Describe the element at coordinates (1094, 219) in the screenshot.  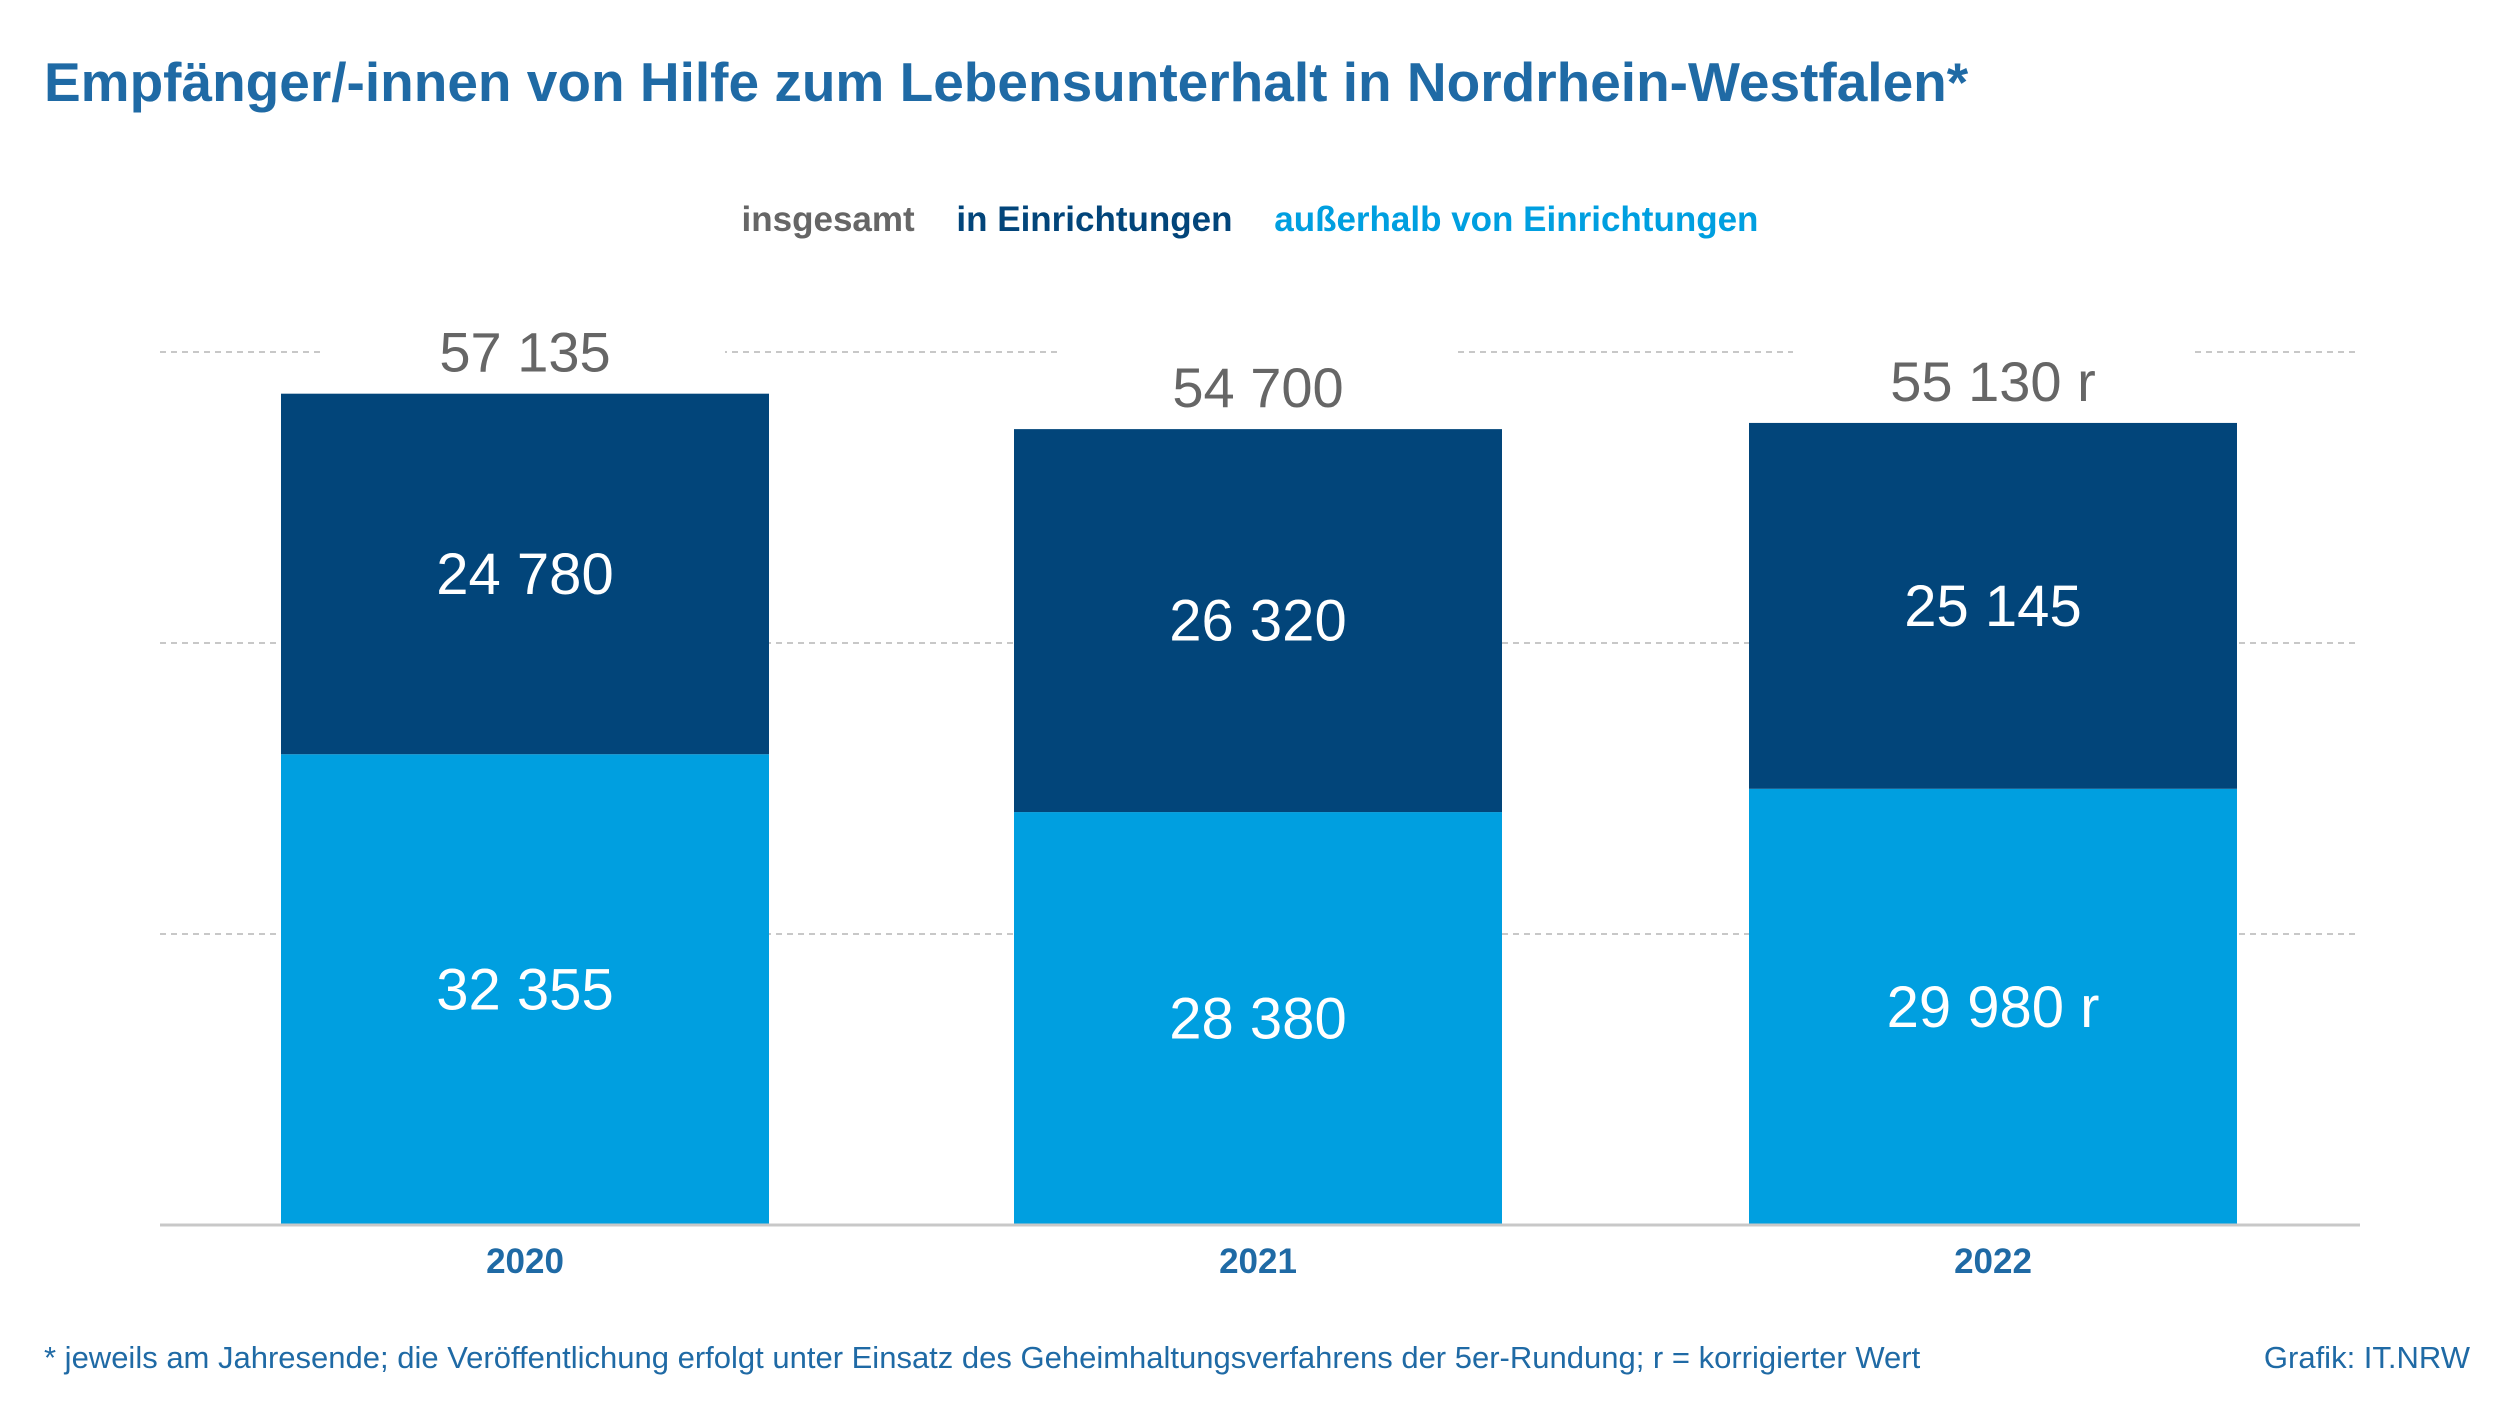
I see `legend-item-in-einrichtungen: in Einrichtungen` at that location.